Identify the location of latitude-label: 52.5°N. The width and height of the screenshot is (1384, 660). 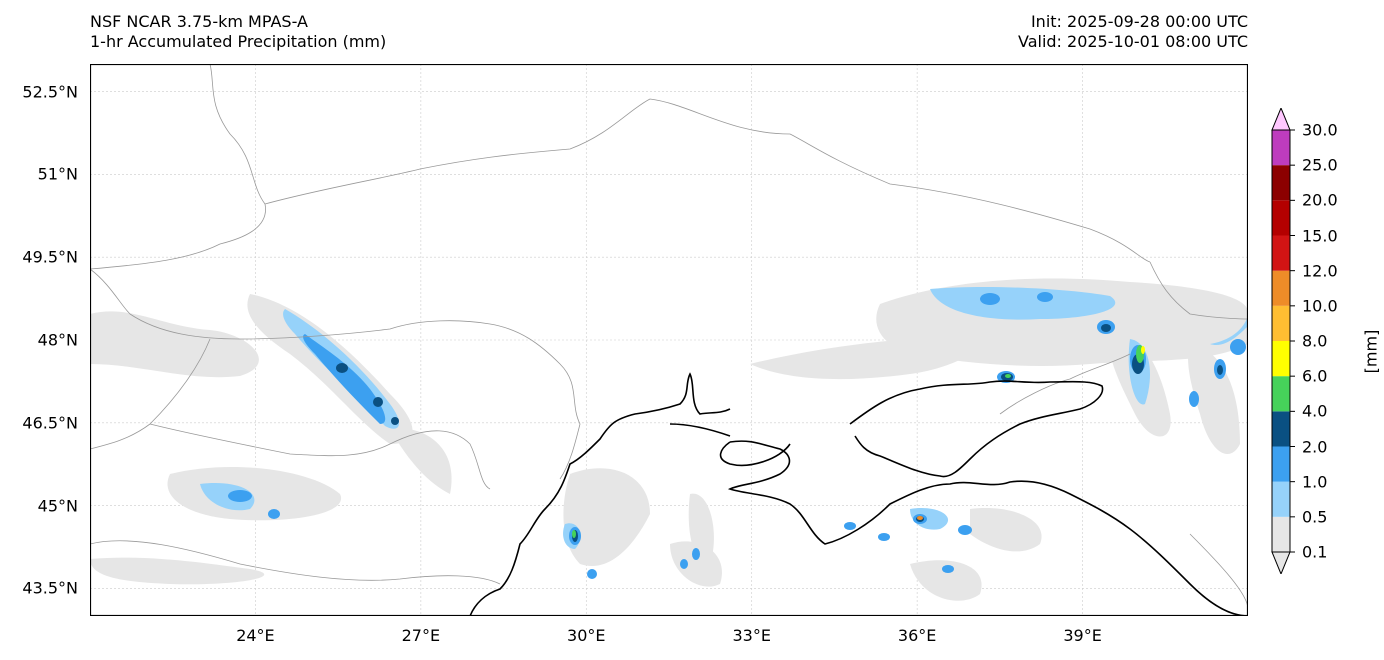
(50, 92).